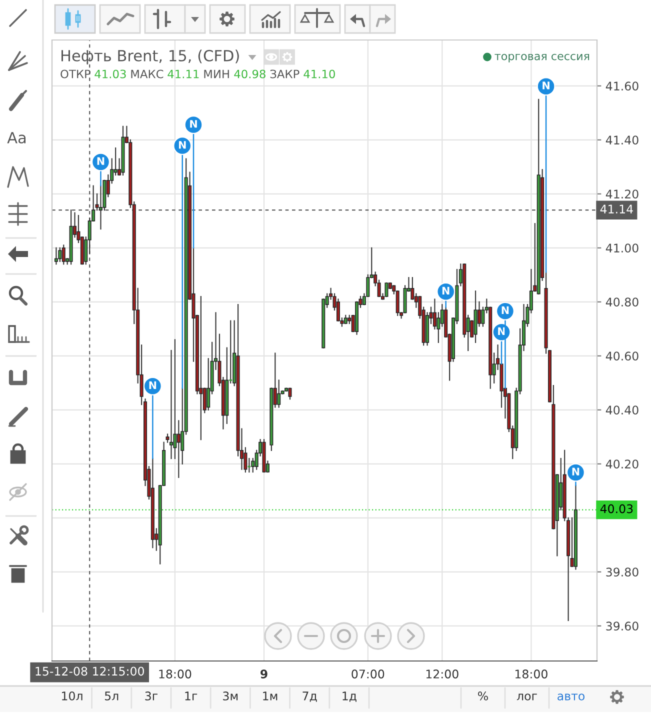  I want to click on y-tick-label: 40.40, so click(622, 410).